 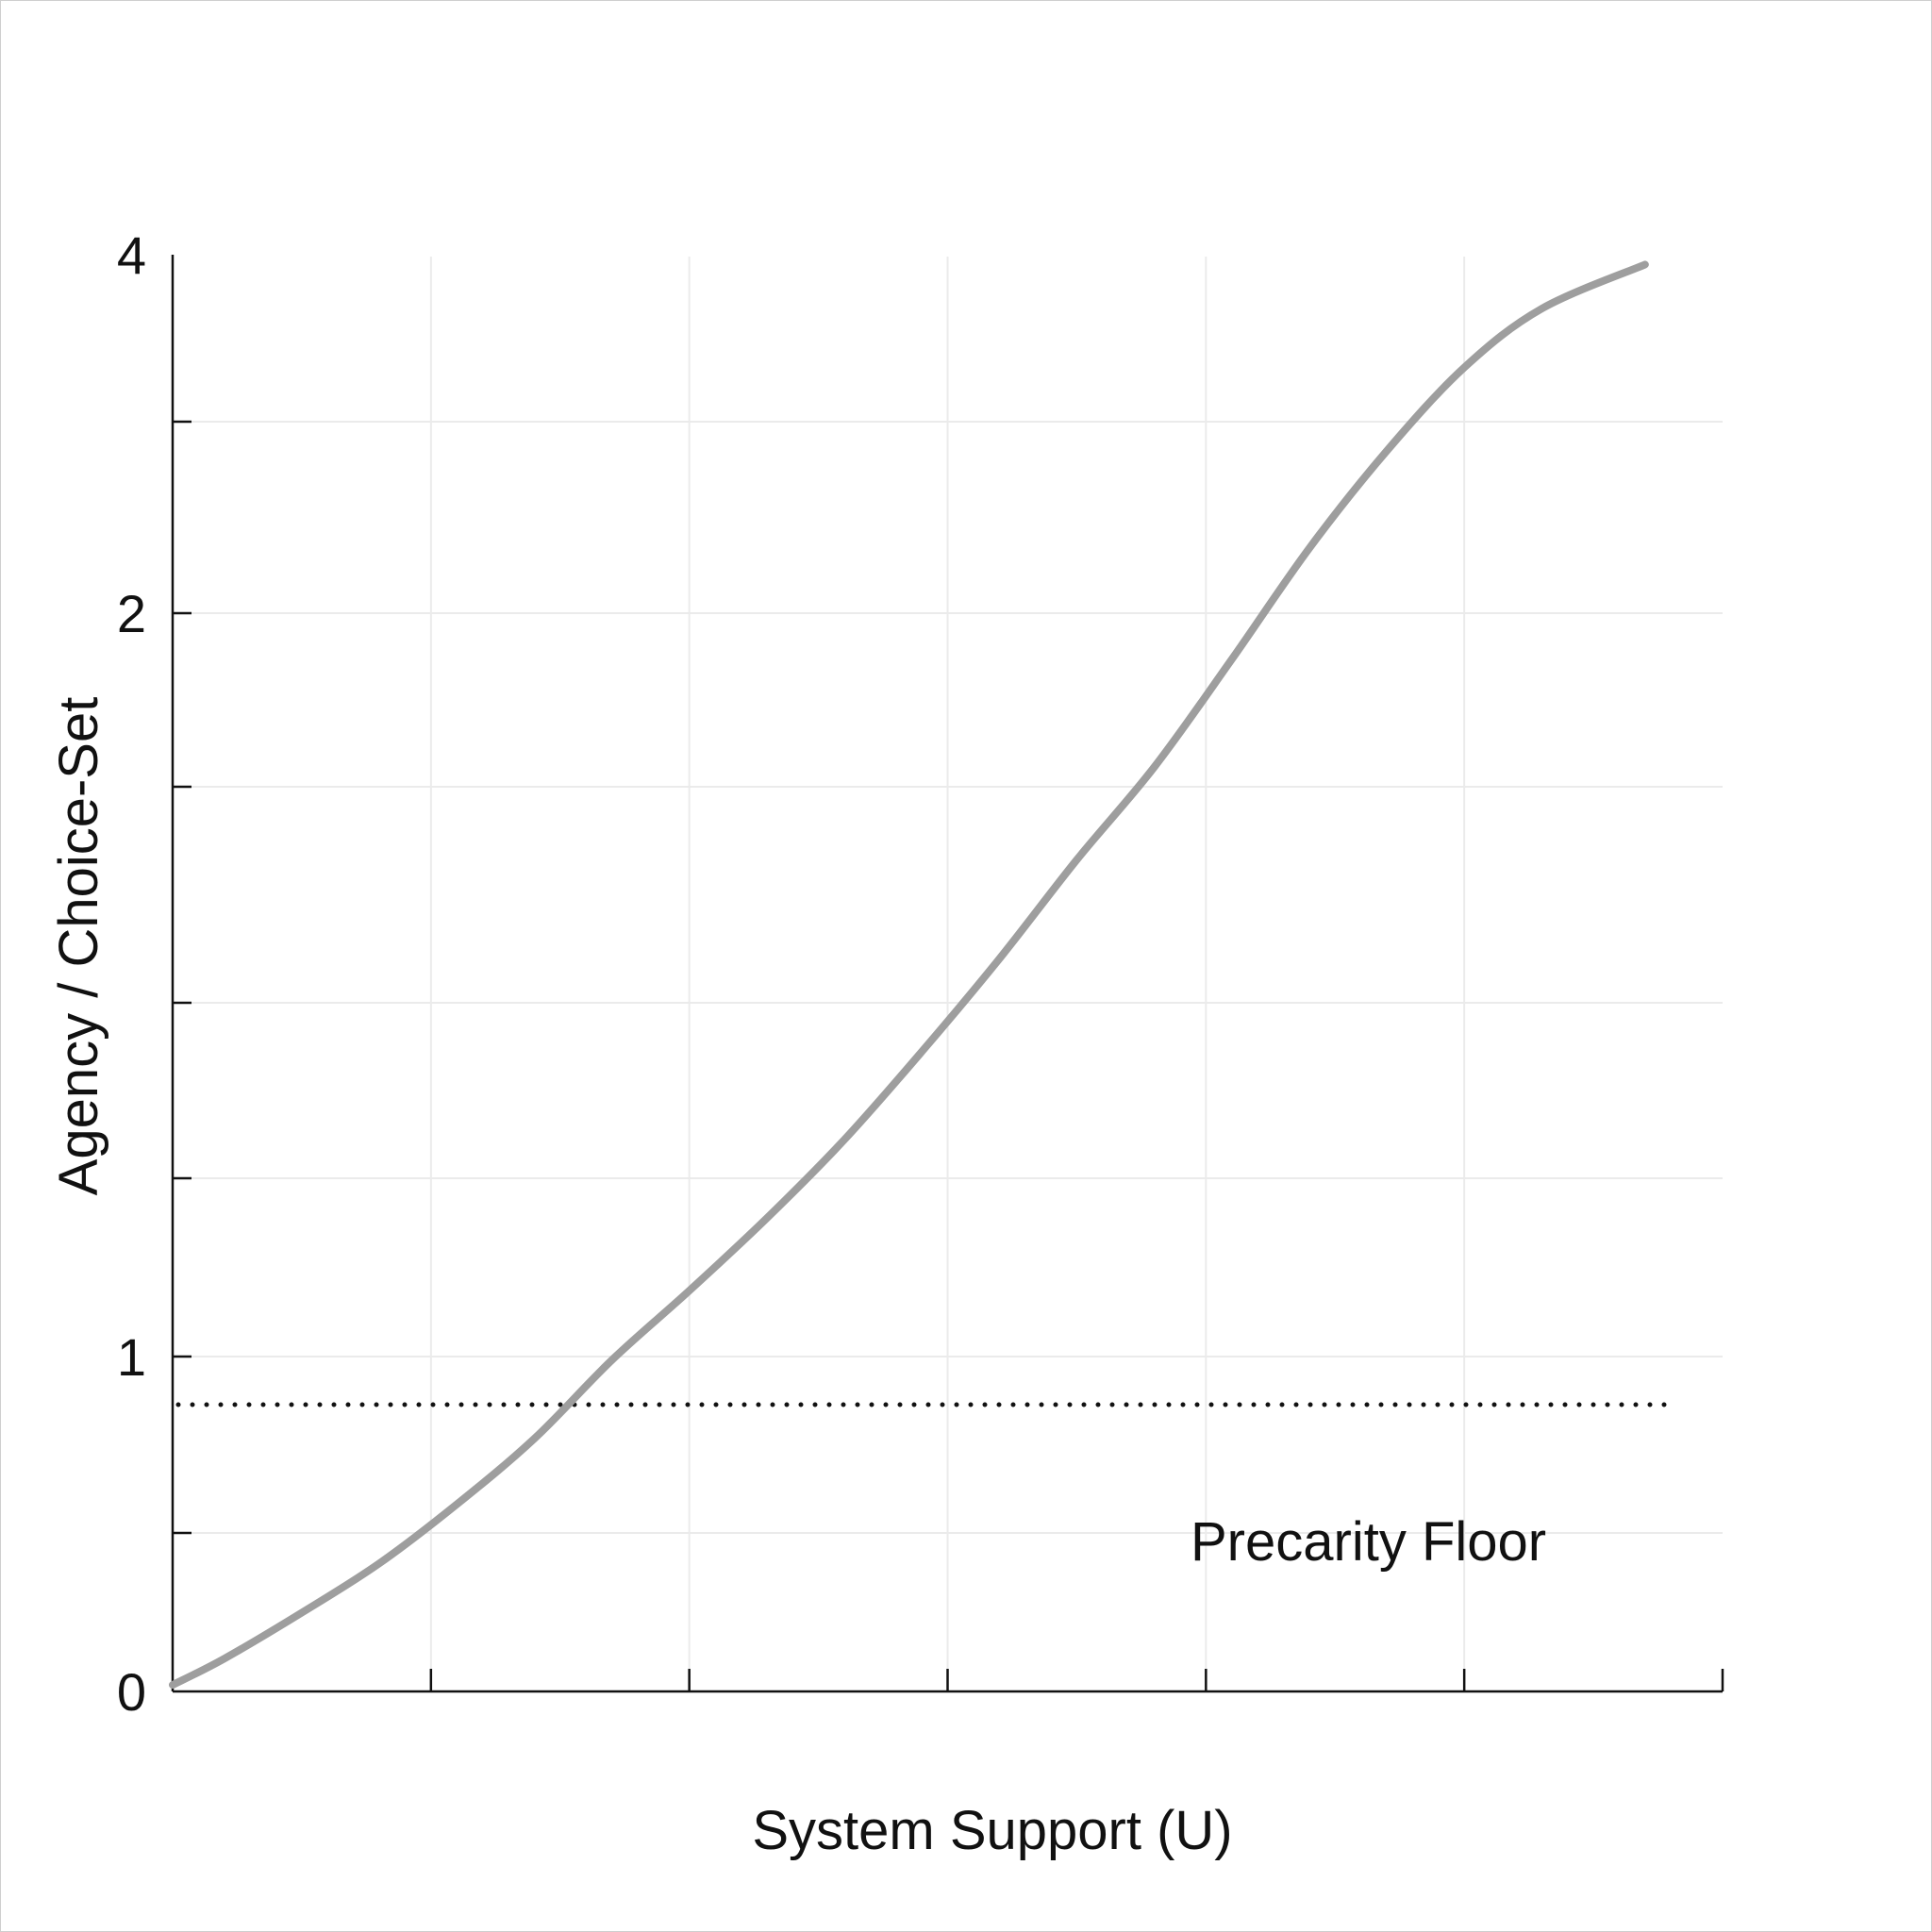 I want to click on y-tick-label: 0, so click(x=131, y=1692).